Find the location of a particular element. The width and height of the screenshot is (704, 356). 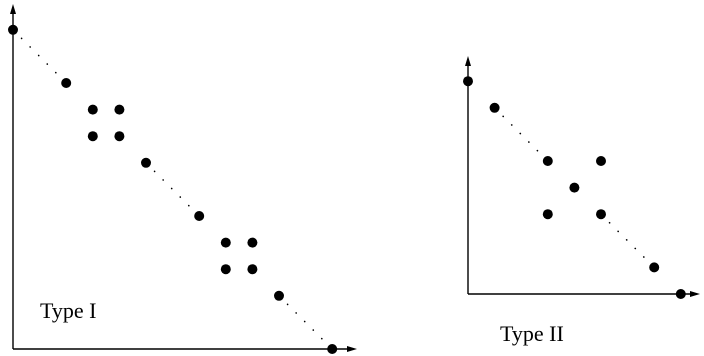

type-1-y-axis-arrow is located at coordinates (13, 9).